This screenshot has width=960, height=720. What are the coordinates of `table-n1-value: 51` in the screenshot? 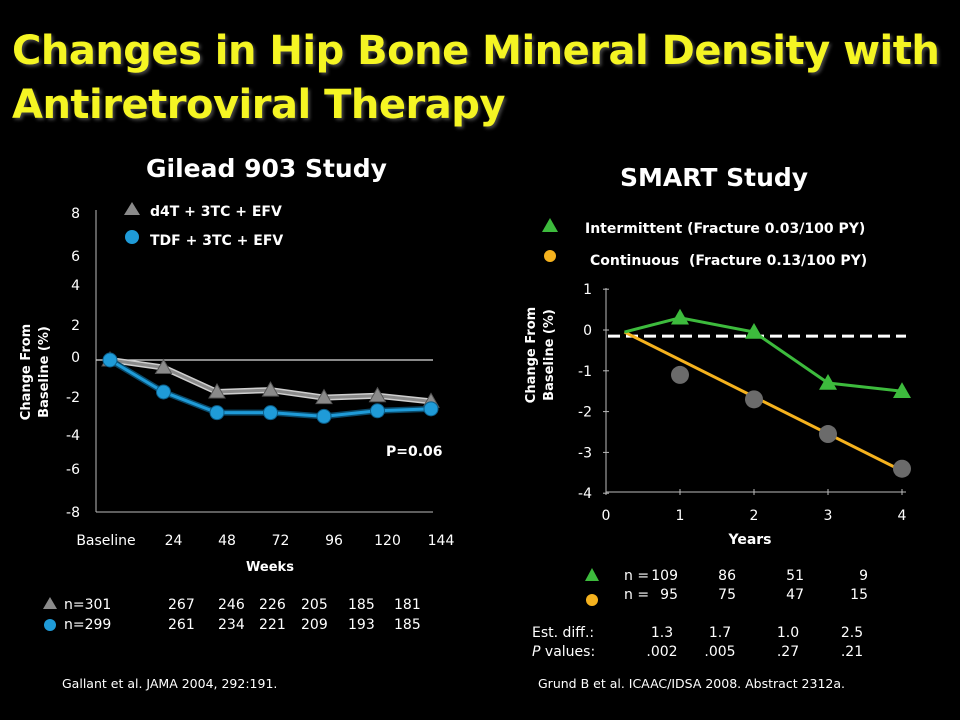 It's located at (795, 576).